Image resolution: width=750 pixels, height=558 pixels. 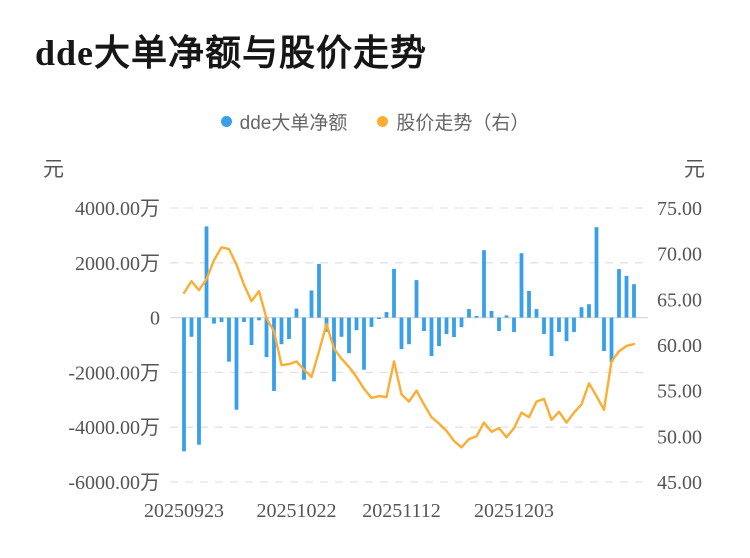 I want to click on right-axis-tick-labels: 75.00 70.00 65.00 60.00 55.00 50.00 45.00, so click(x=679, y=346).